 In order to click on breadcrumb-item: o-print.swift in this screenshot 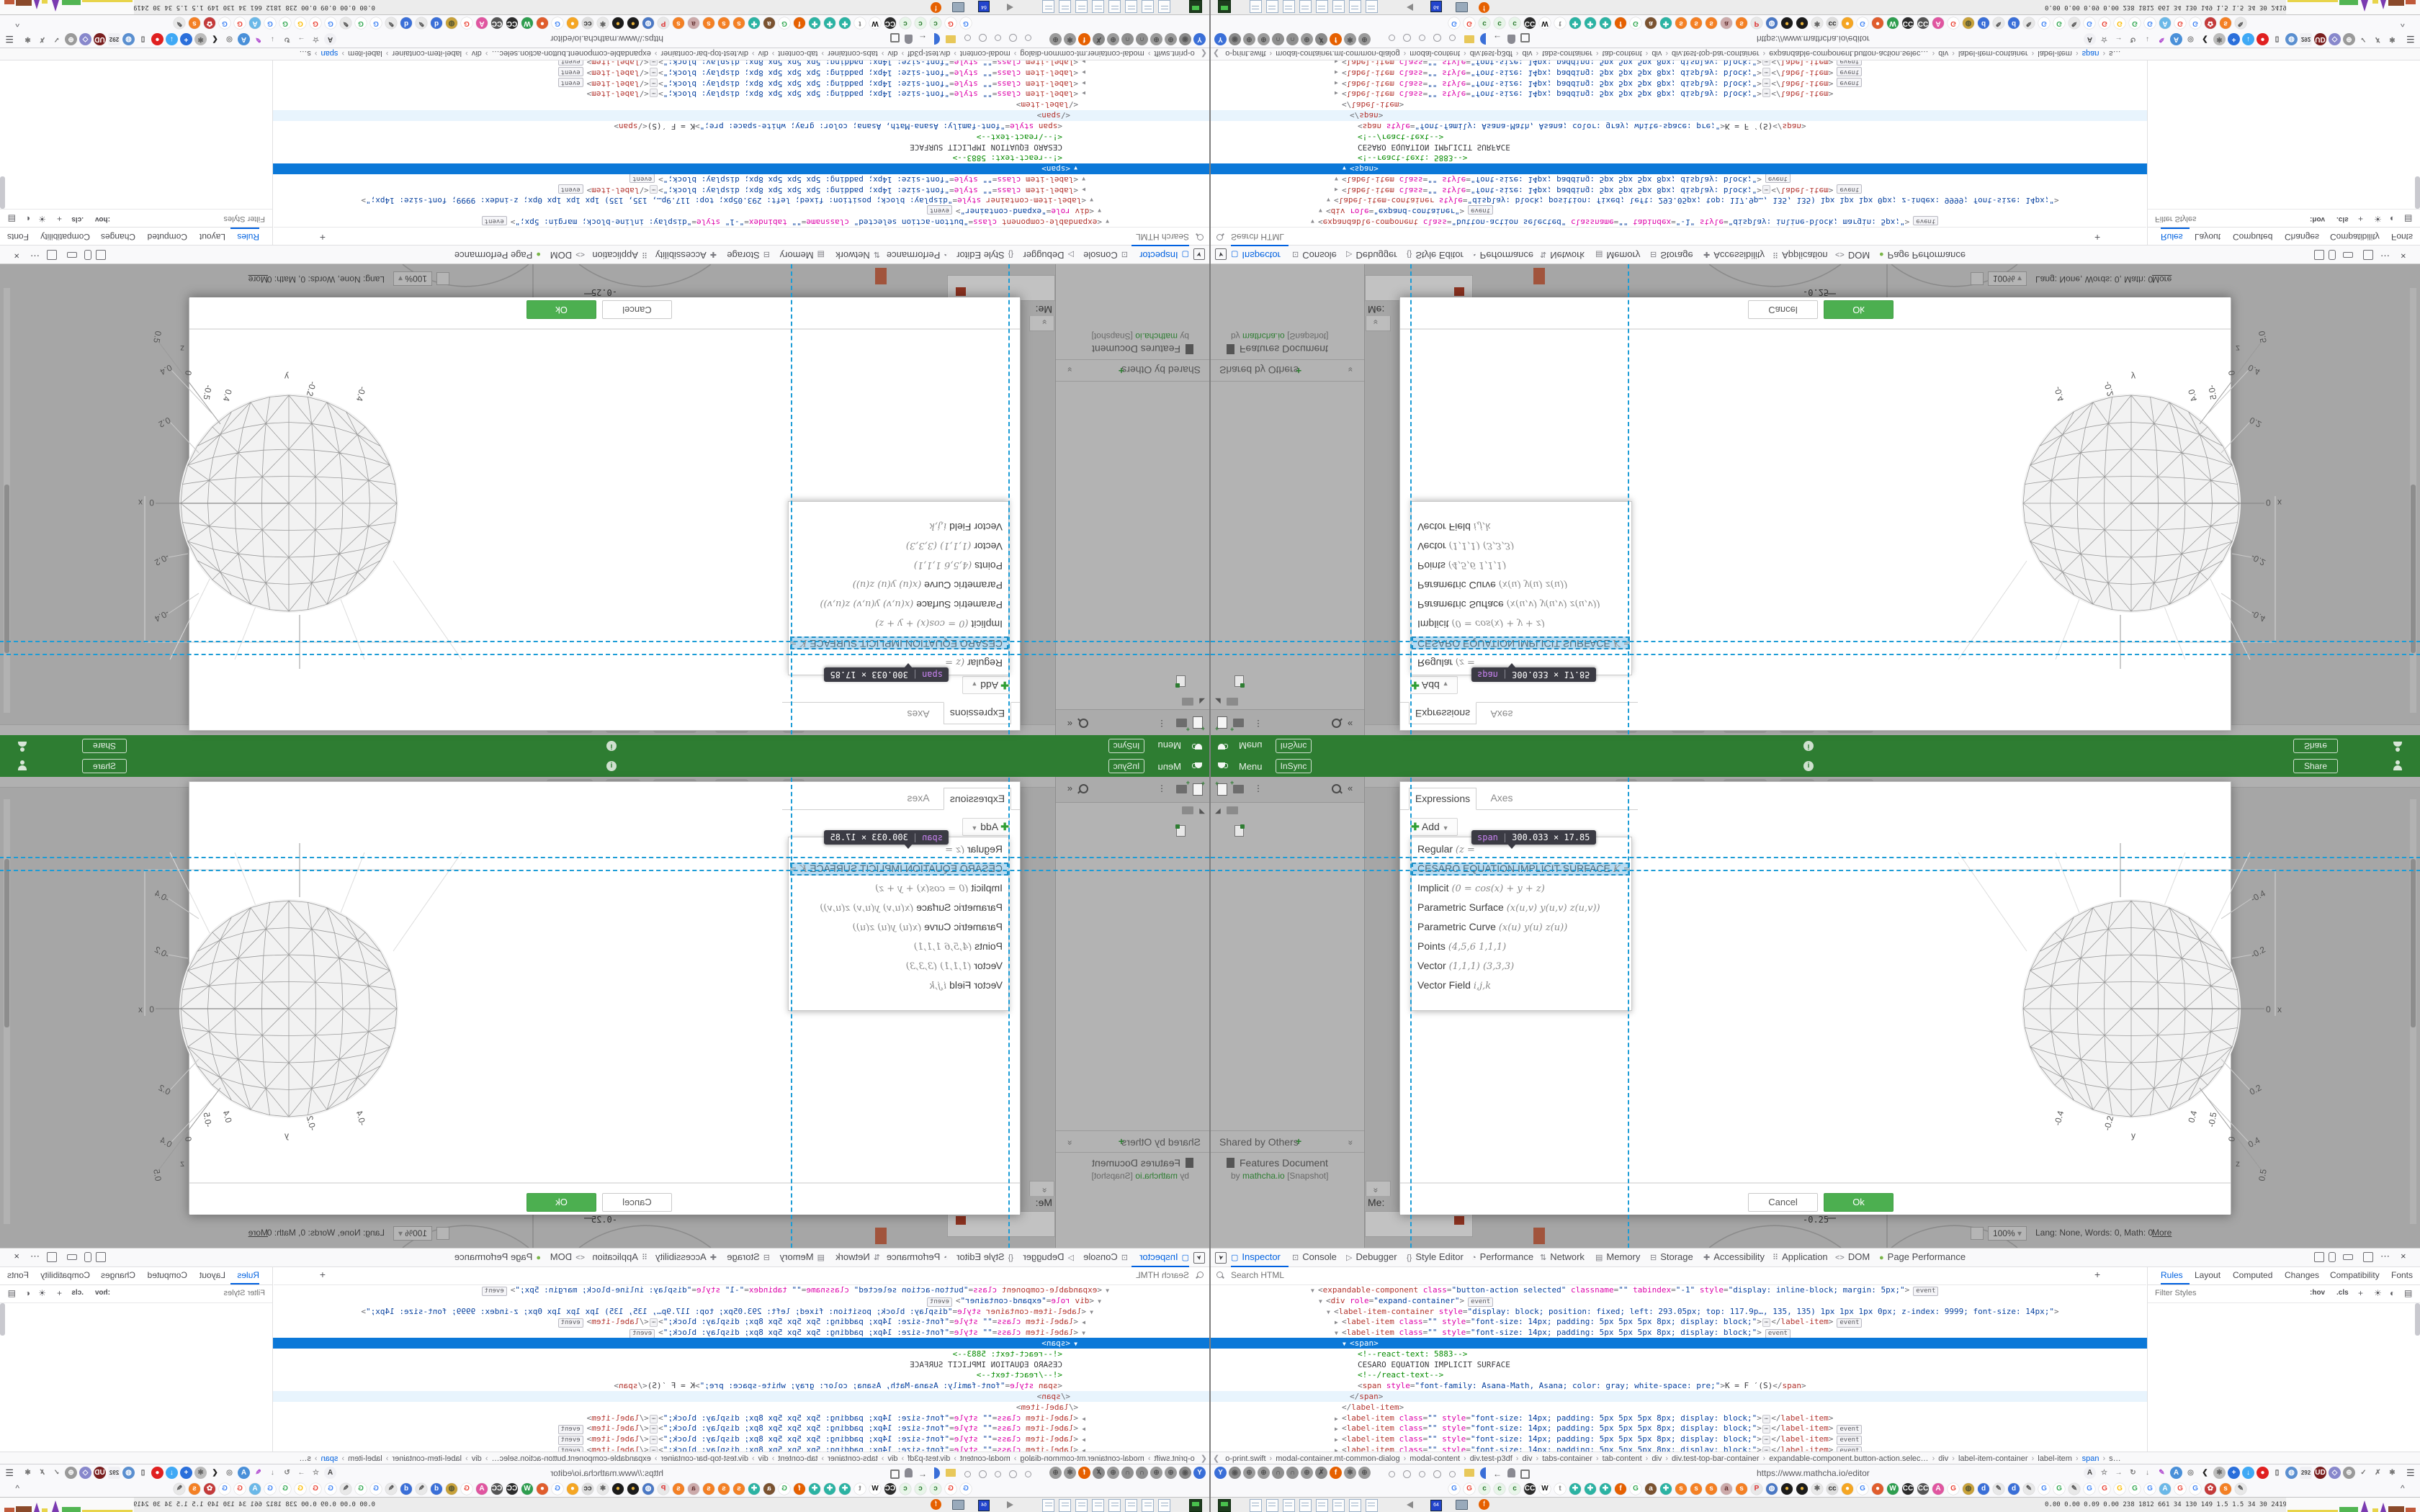, I will do `click(1245, 1458)`.